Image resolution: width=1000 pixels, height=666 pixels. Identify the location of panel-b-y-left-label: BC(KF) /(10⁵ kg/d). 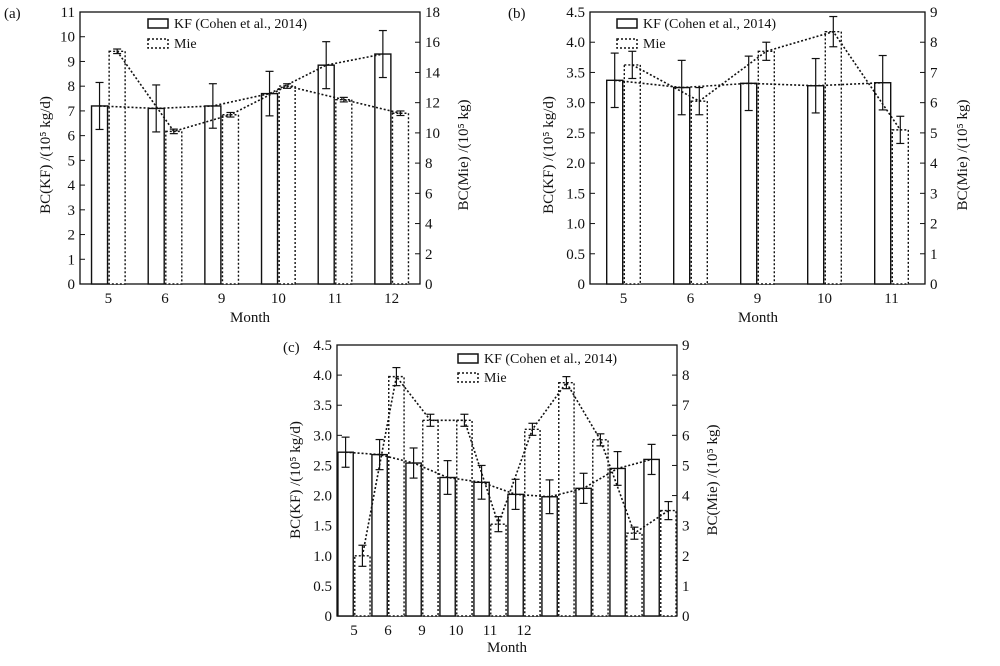
(549, 155).